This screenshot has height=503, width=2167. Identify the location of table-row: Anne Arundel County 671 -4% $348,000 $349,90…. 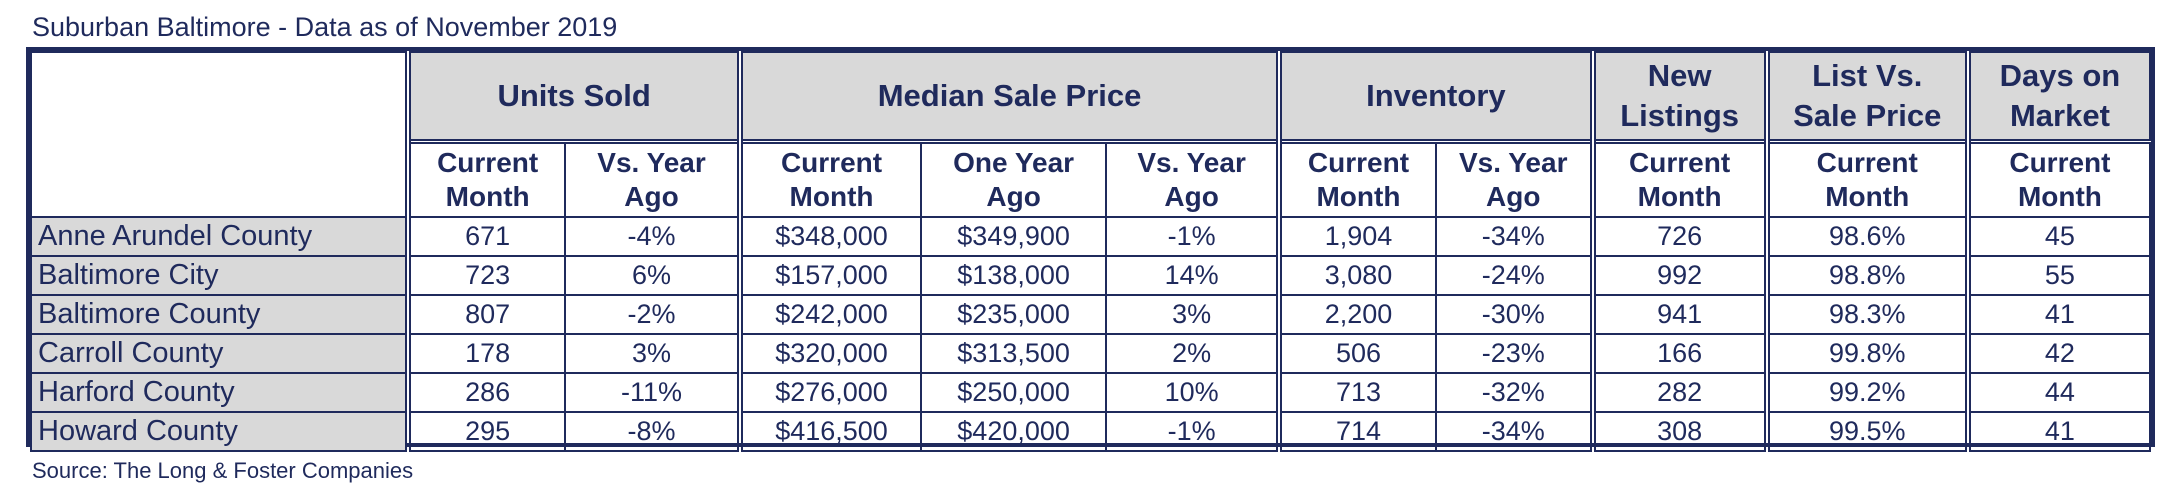
(1090, 236).